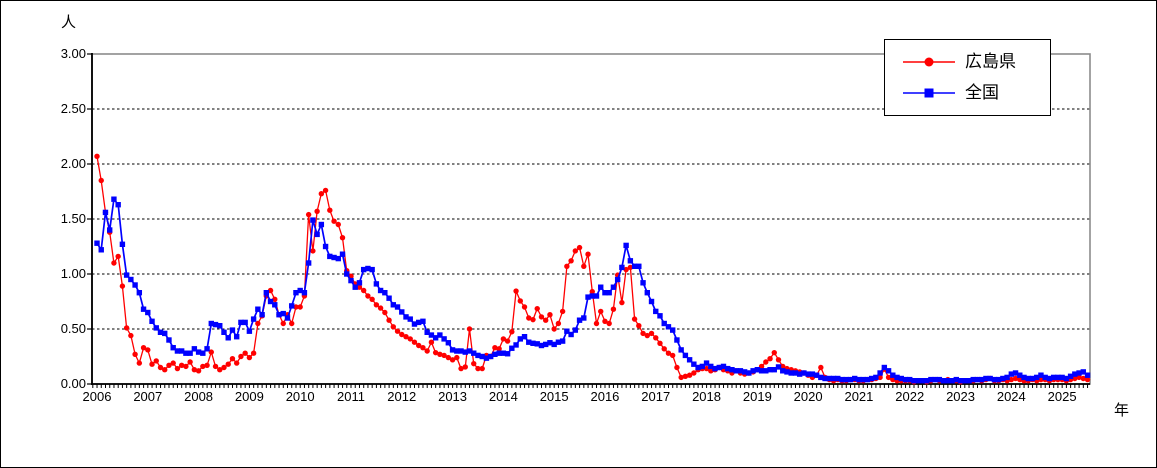 This screenshot has width=1157, height=468. What do you see at coordinates (97, 396) in the screenshot?
I see `x-tick-label-2006: 2006` at bounding box center [97, 396].